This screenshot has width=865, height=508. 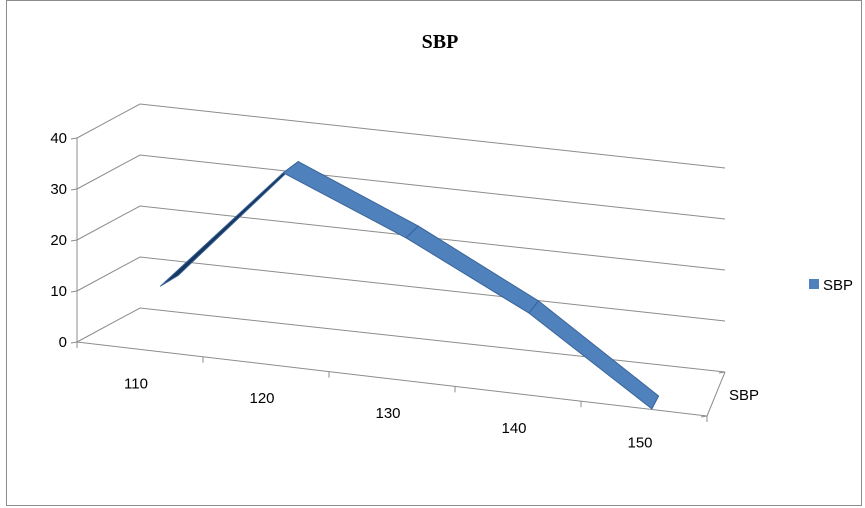 I want to click on chart-title: SBP, so click(x=440, y=42).